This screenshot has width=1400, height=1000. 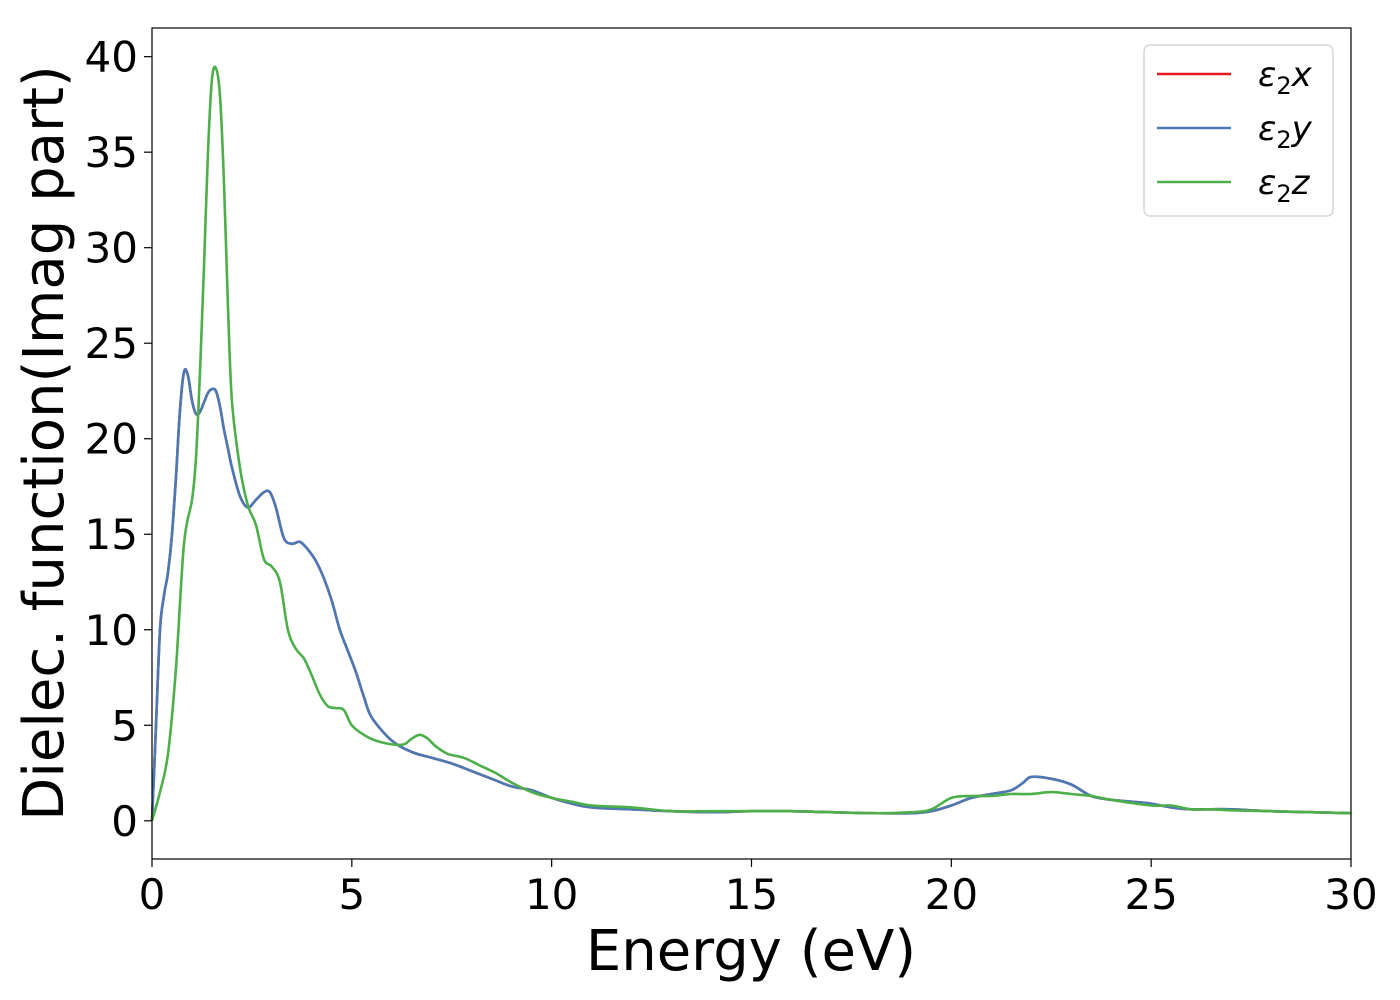 I want to click on y-tick-label: 15, so click(x=111, y=534).